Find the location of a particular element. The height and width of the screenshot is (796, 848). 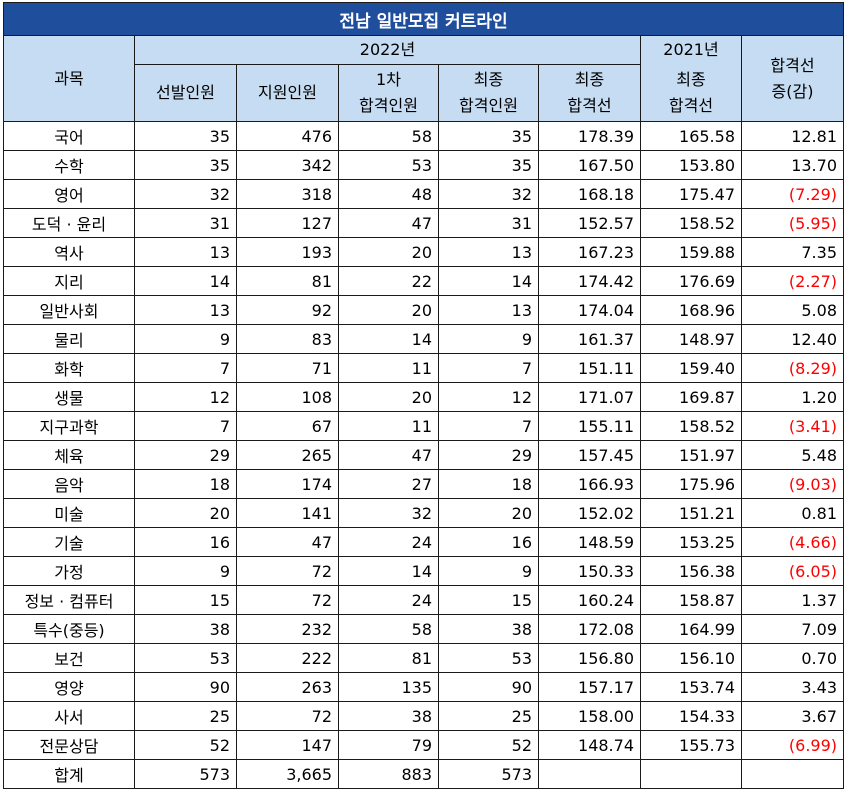

table-row: 미술 20 141 32 20 152.02 151.21 0.81 is located at coordinates (423, 513).